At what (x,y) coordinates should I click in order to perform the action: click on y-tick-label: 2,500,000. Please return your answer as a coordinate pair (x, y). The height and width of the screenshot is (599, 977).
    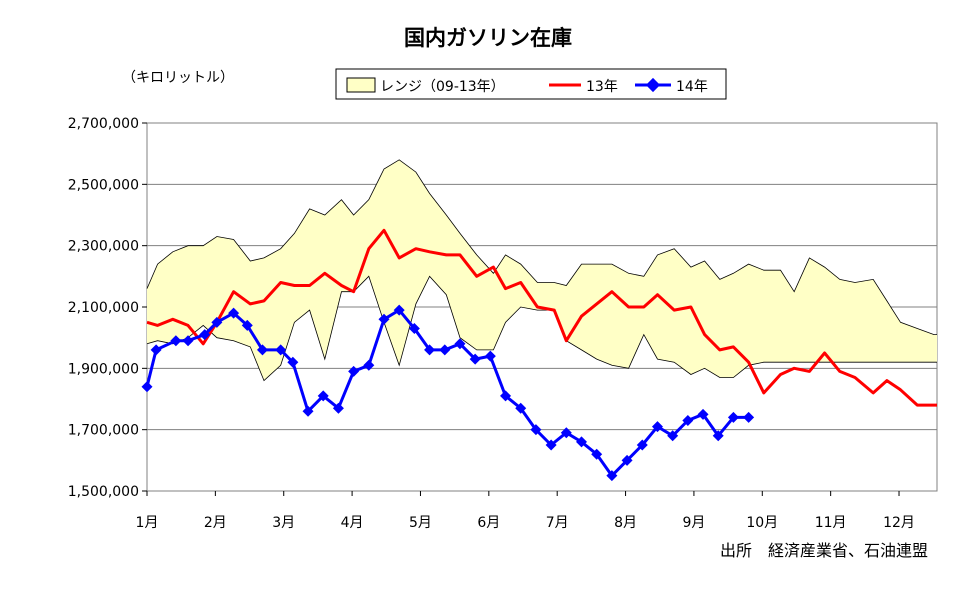
    Looking at the image, I should click on (103, 185).